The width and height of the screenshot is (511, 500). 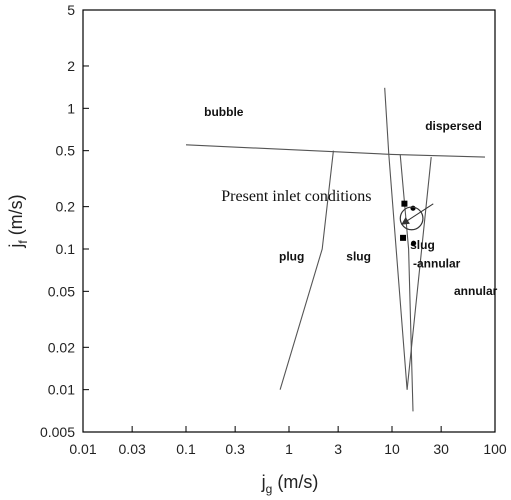 What do you see at coordinates (289, 449) in the screenshot?
I see `x-tick-label: 1` at bounding box center [289, 449].